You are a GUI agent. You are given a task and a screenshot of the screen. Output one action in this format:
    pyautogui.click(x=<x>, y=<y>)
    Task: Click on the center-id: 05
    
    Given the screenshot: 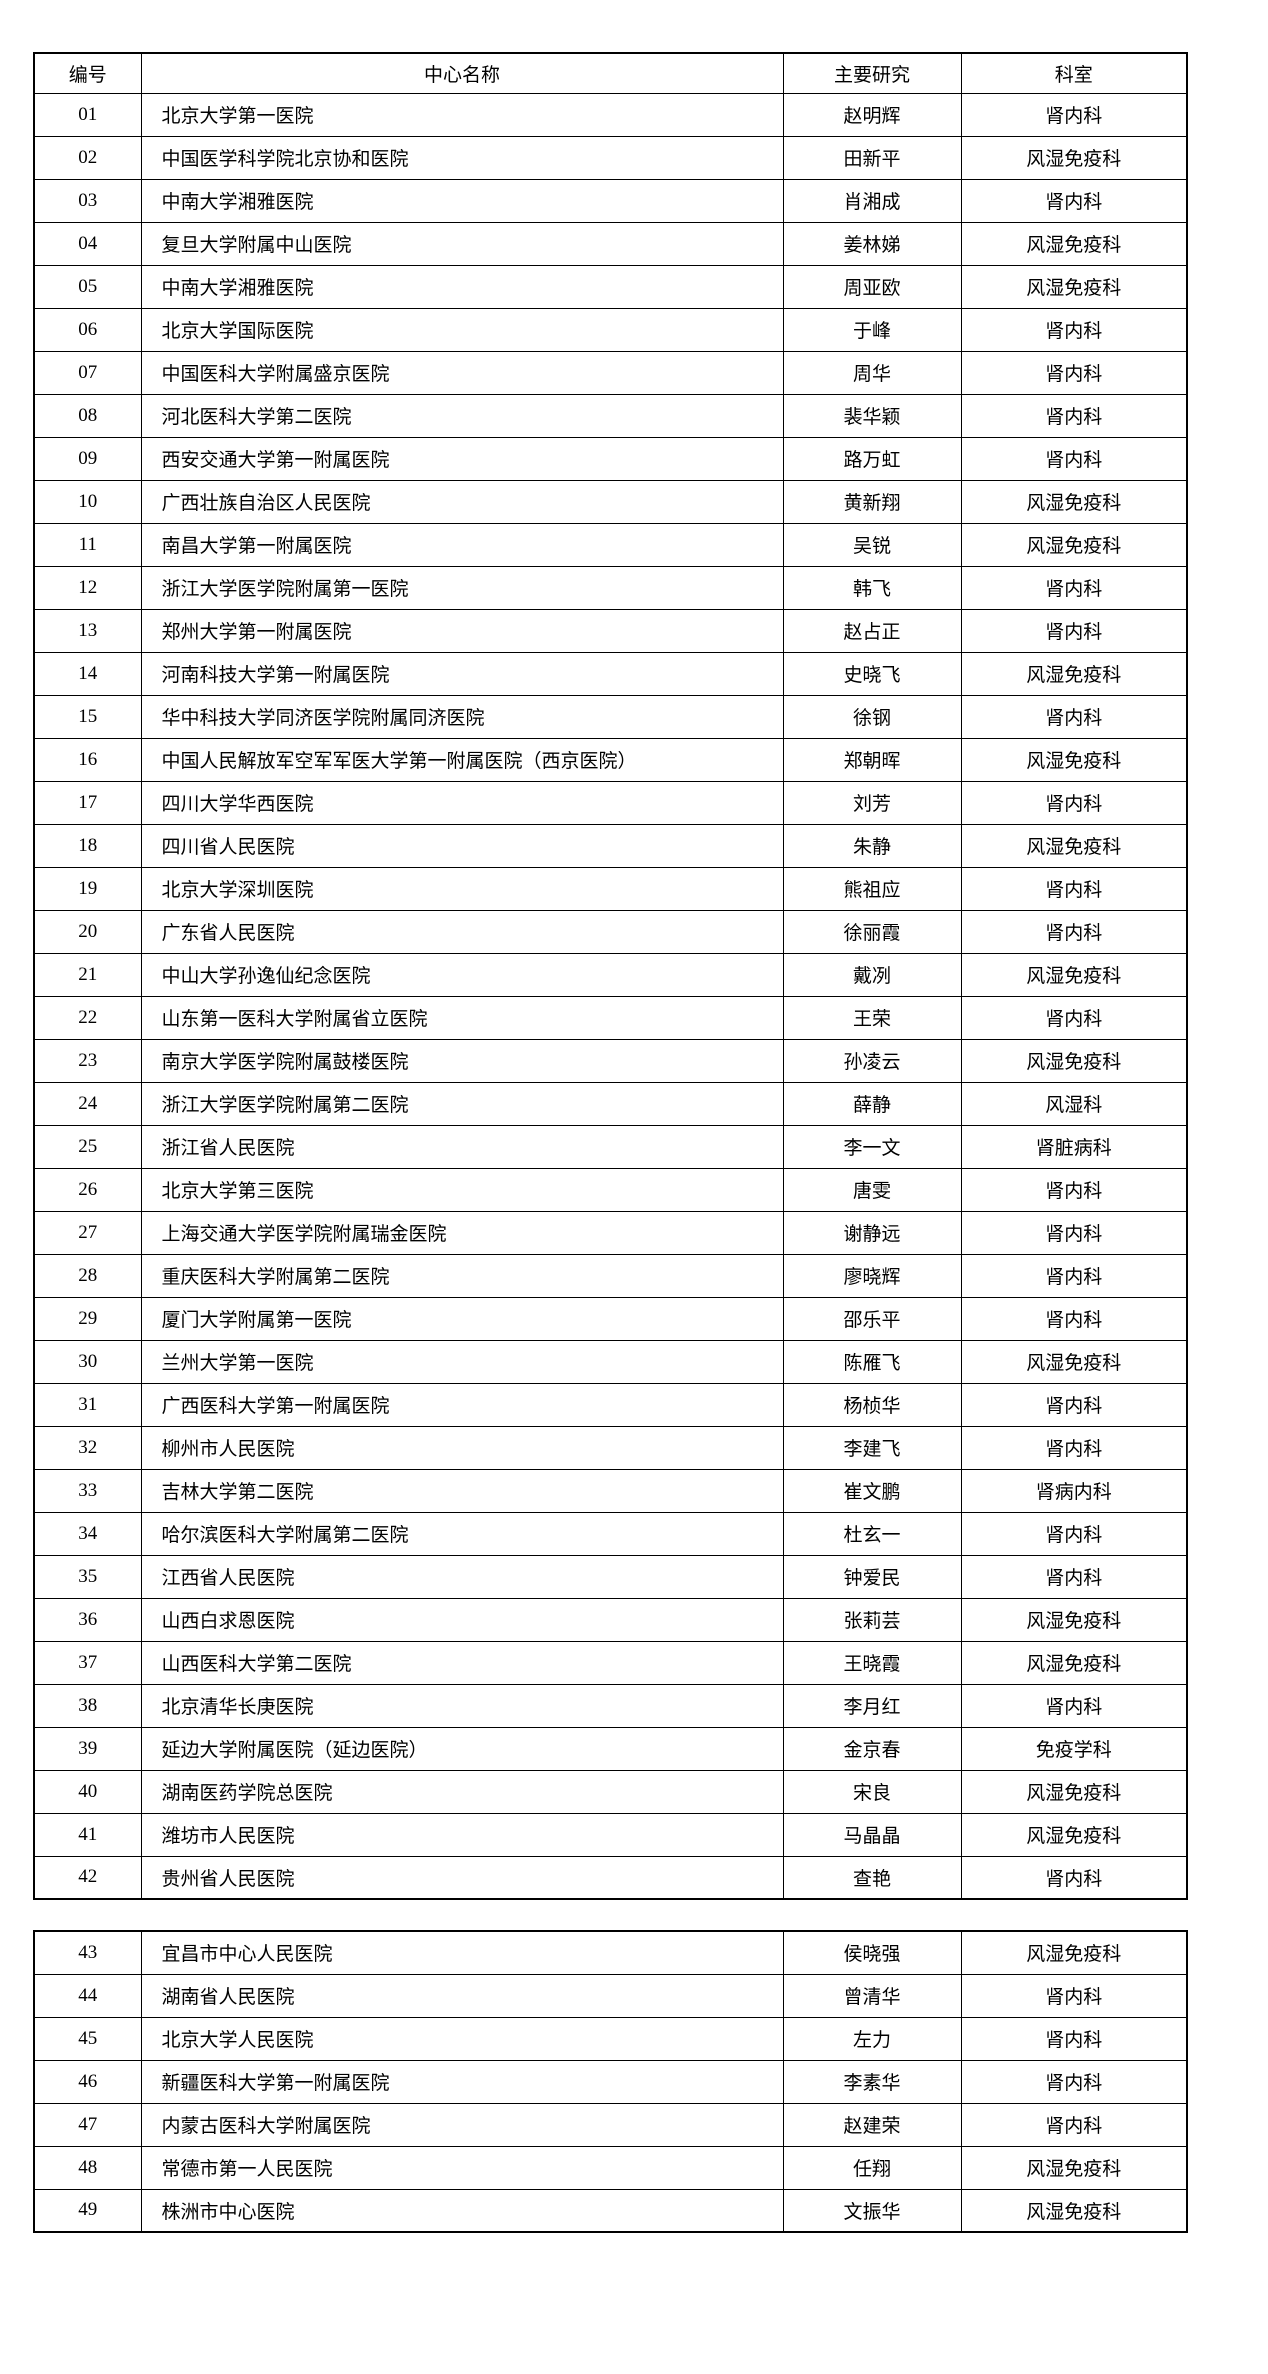 What is the action you would take?
    pyautogui.click(x=87, y=286)
    